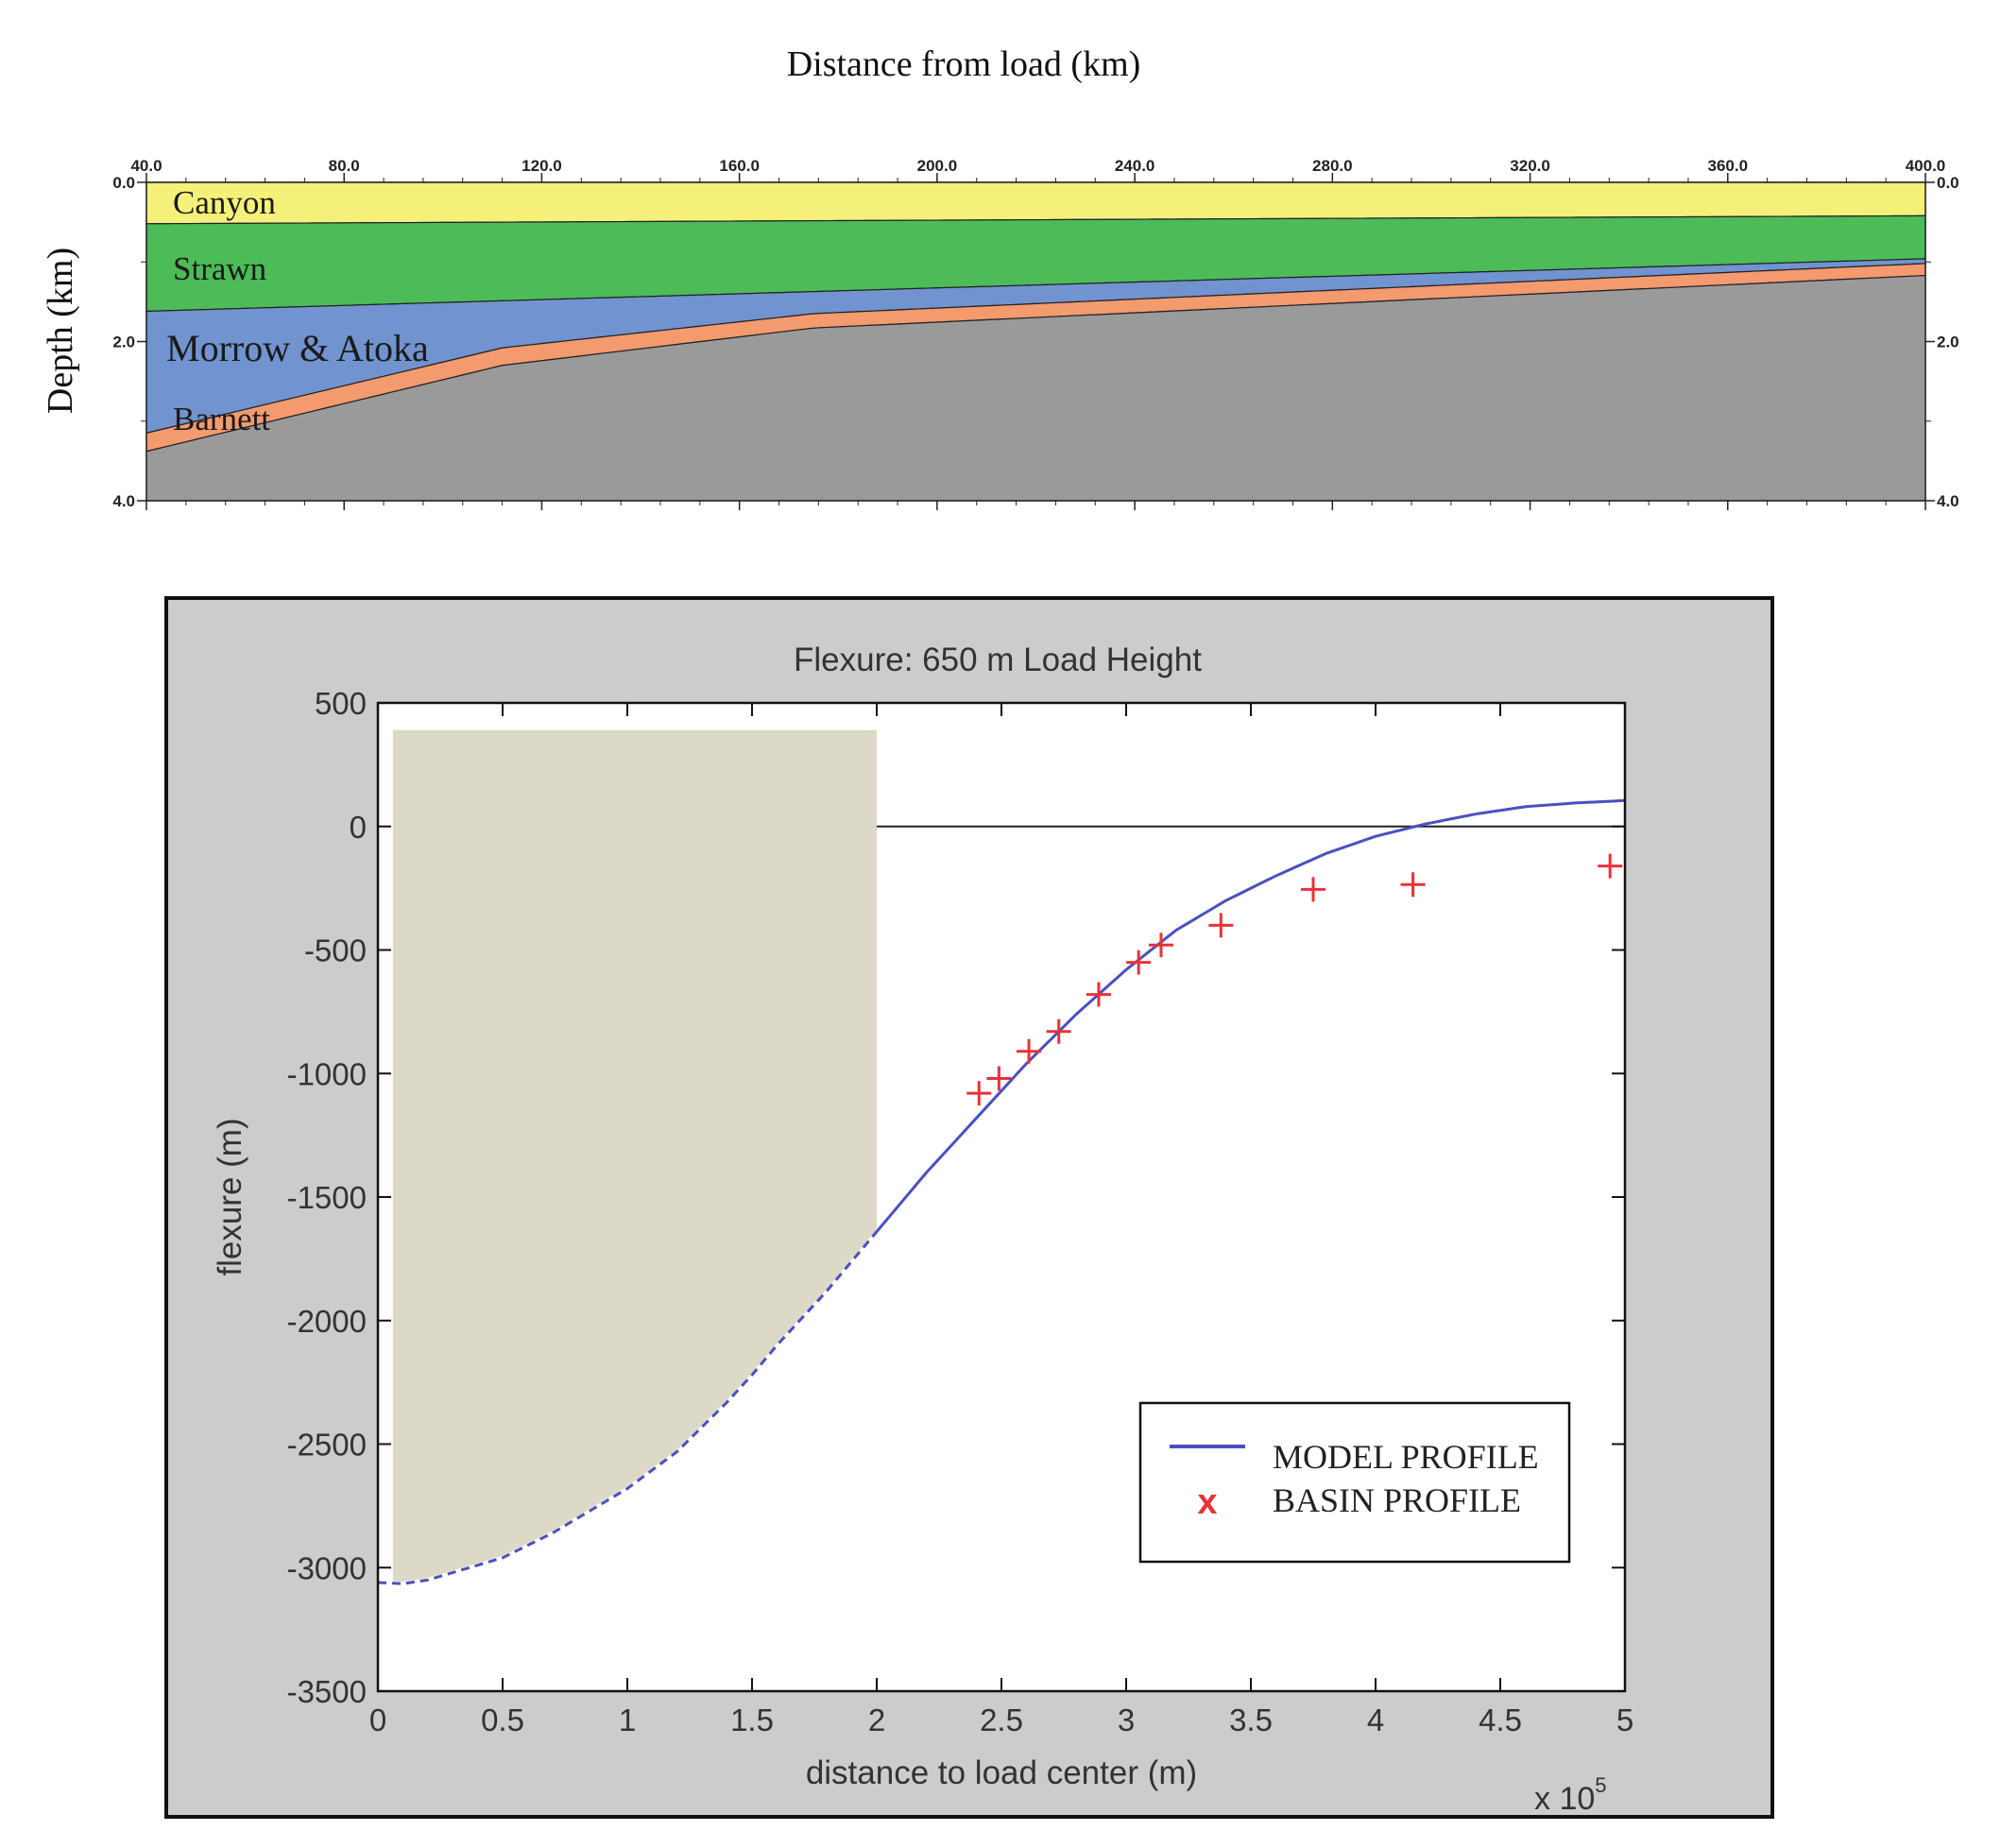 This screenshot has width=2001, height=1848. What do you see at coordinates (502, 1720) in the screenshot?
I see `x-tick-label: 0.5` at bounding box center [502, 1720].